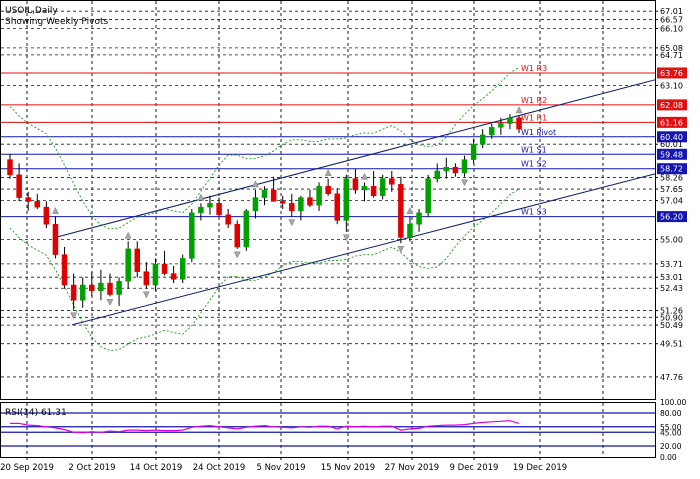 The image size is (700, 479). What do you see at coordinates (56, 22) in the screenshot?
I see `chart-subtitle: Showing Weekly Pivots` at bounding box center [56, 22].